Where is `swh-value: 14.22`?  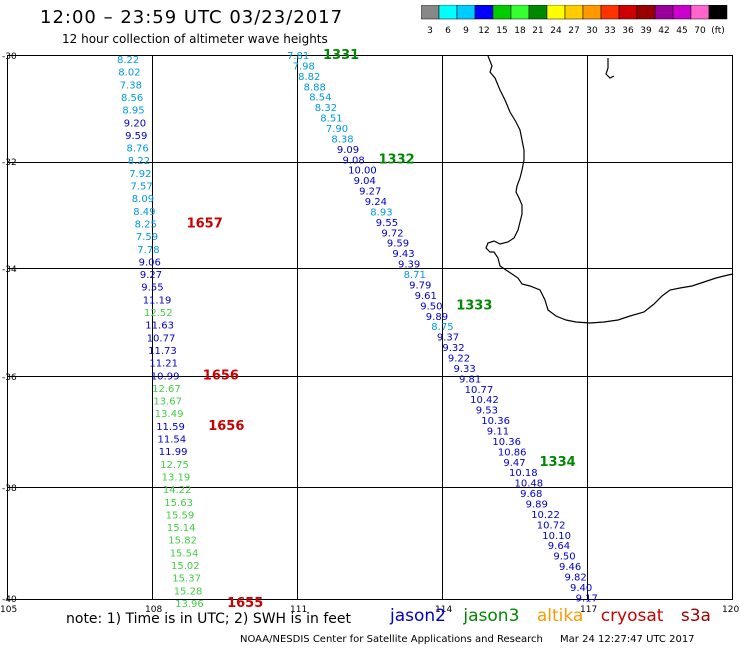 swh-value: 14.22 is located at coordinates (177, 490).